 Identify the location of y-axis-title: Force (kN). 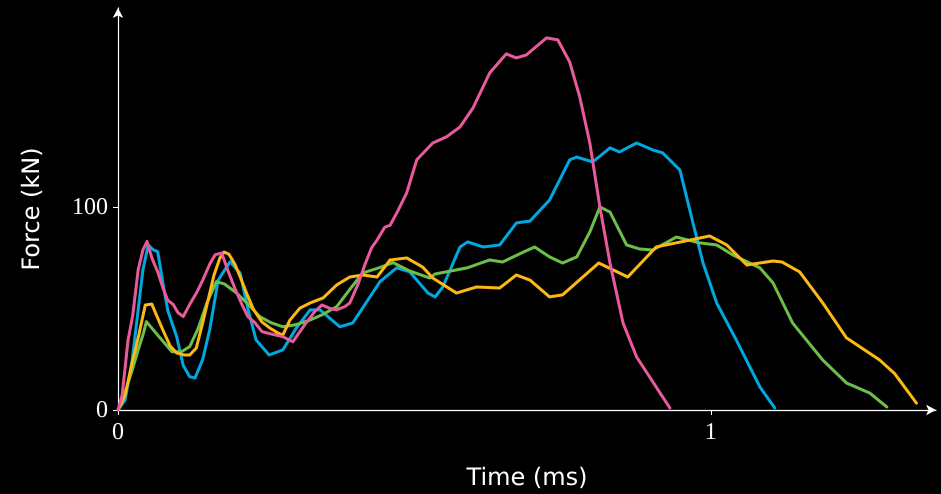
(31, 209).